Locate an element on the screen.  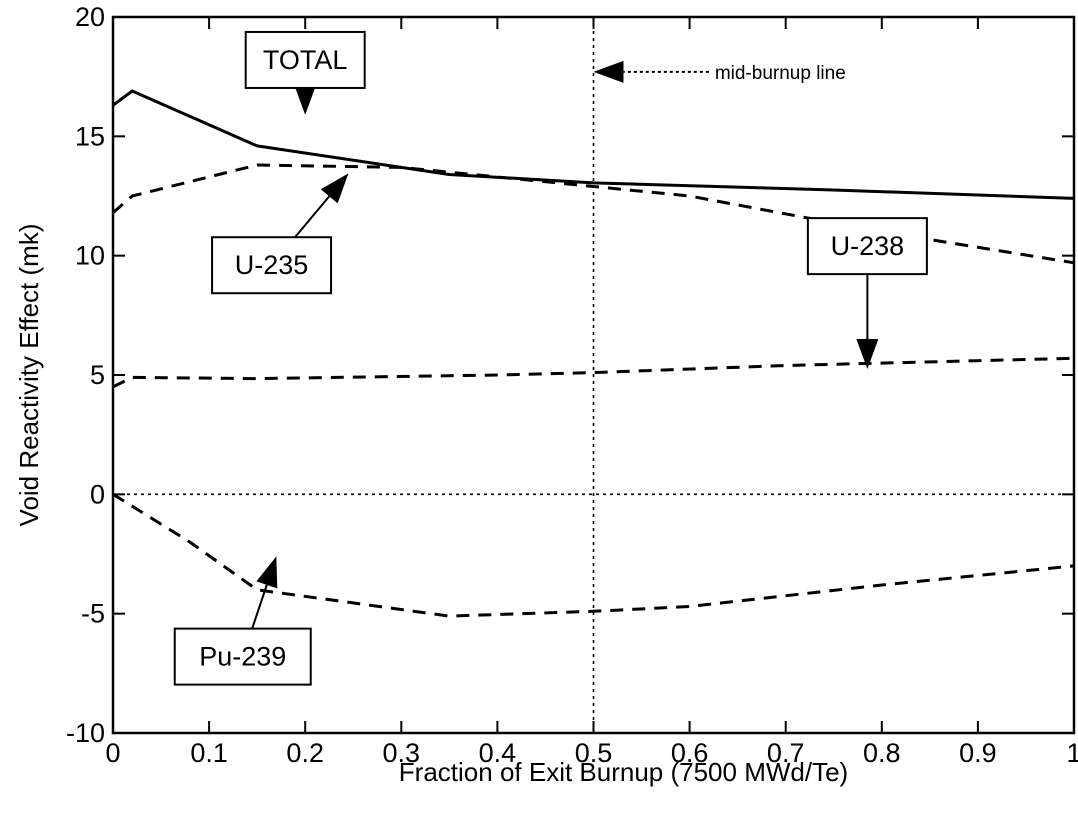
y-axis-title: Void Reactivity Effect (mk) is located at coordinates (29, 375).